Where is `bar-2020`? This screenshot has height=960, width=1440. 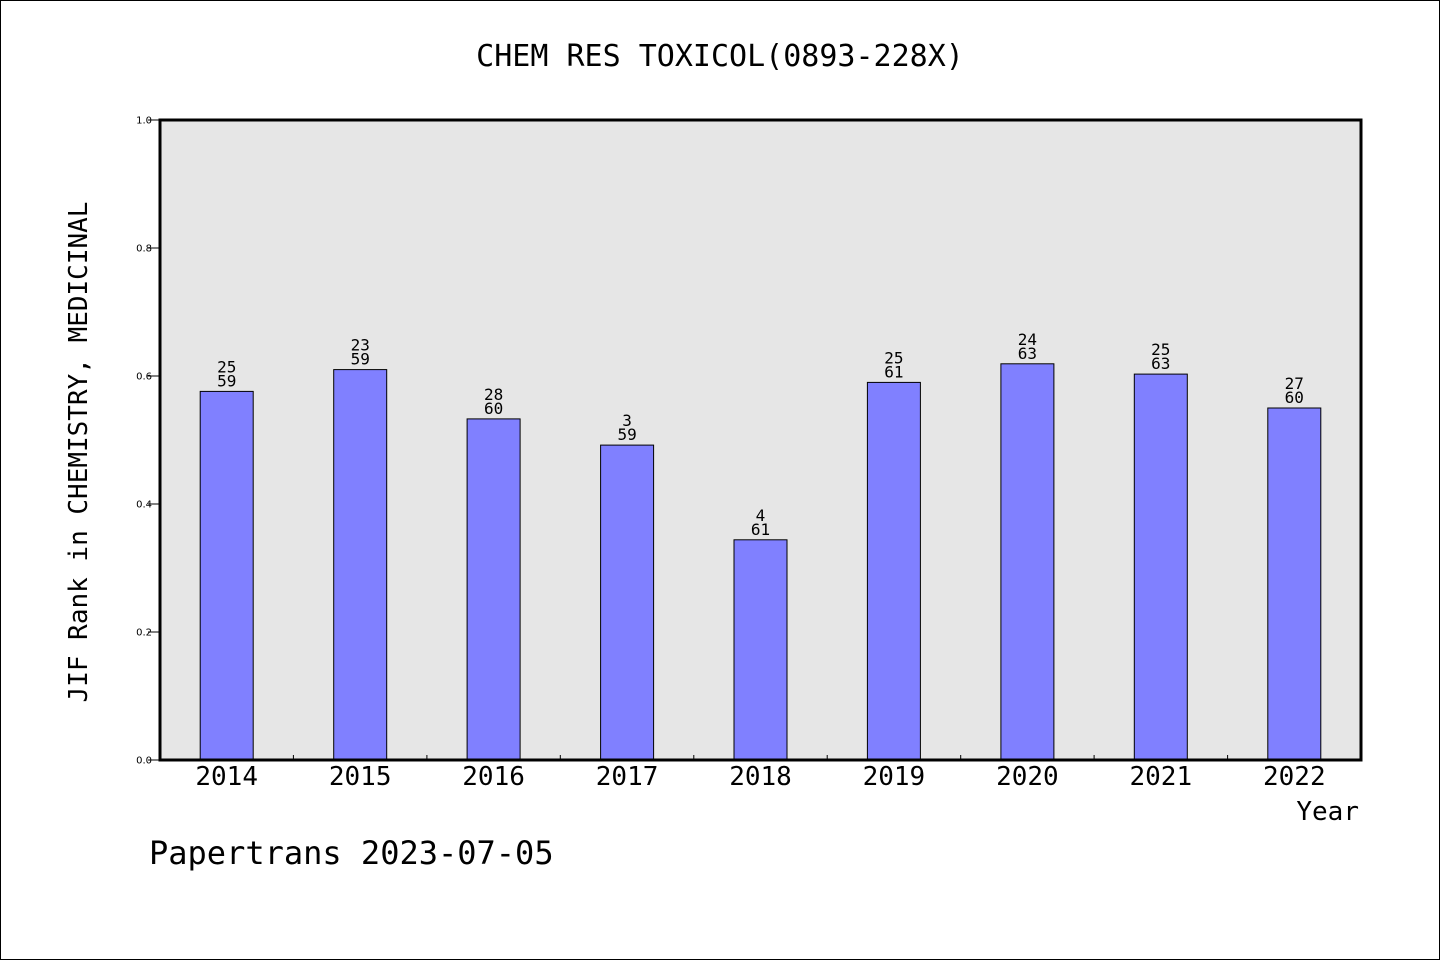
bar-2020 is located at coordinates (1027, 562).